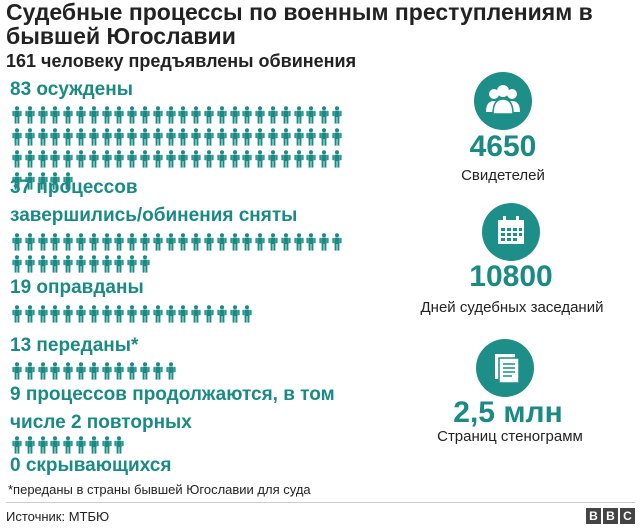 The width and height of the screenshot is (641, 529). I want to click on document-icon, so click(507, 369).